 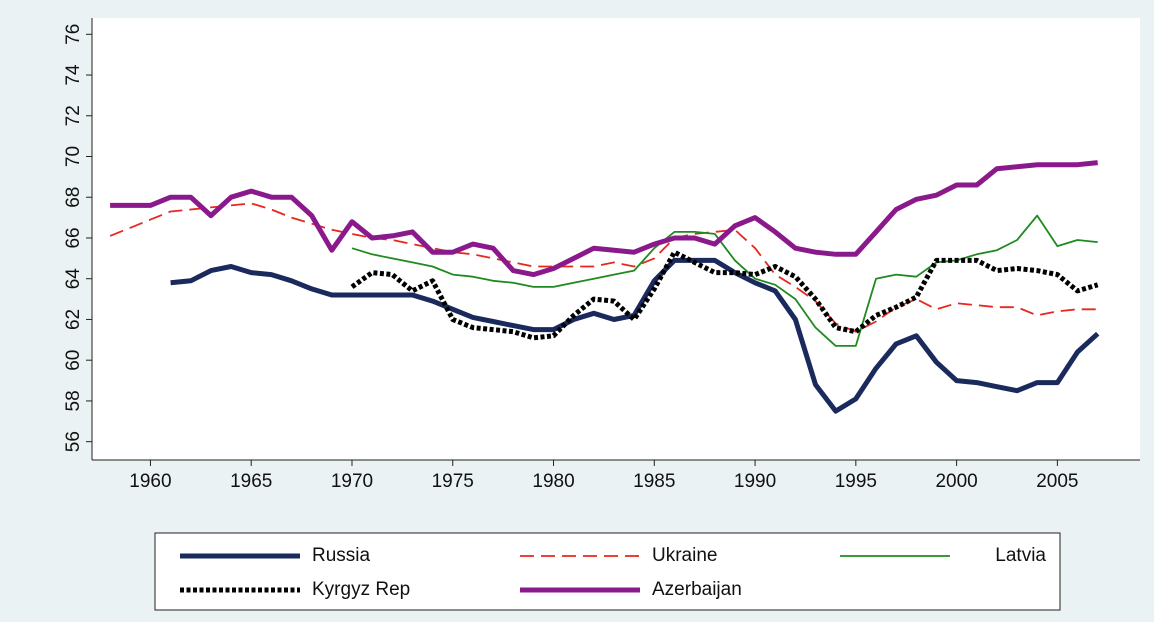 I want to click on x-tick-label: 1985, so click(x=654, y=481).